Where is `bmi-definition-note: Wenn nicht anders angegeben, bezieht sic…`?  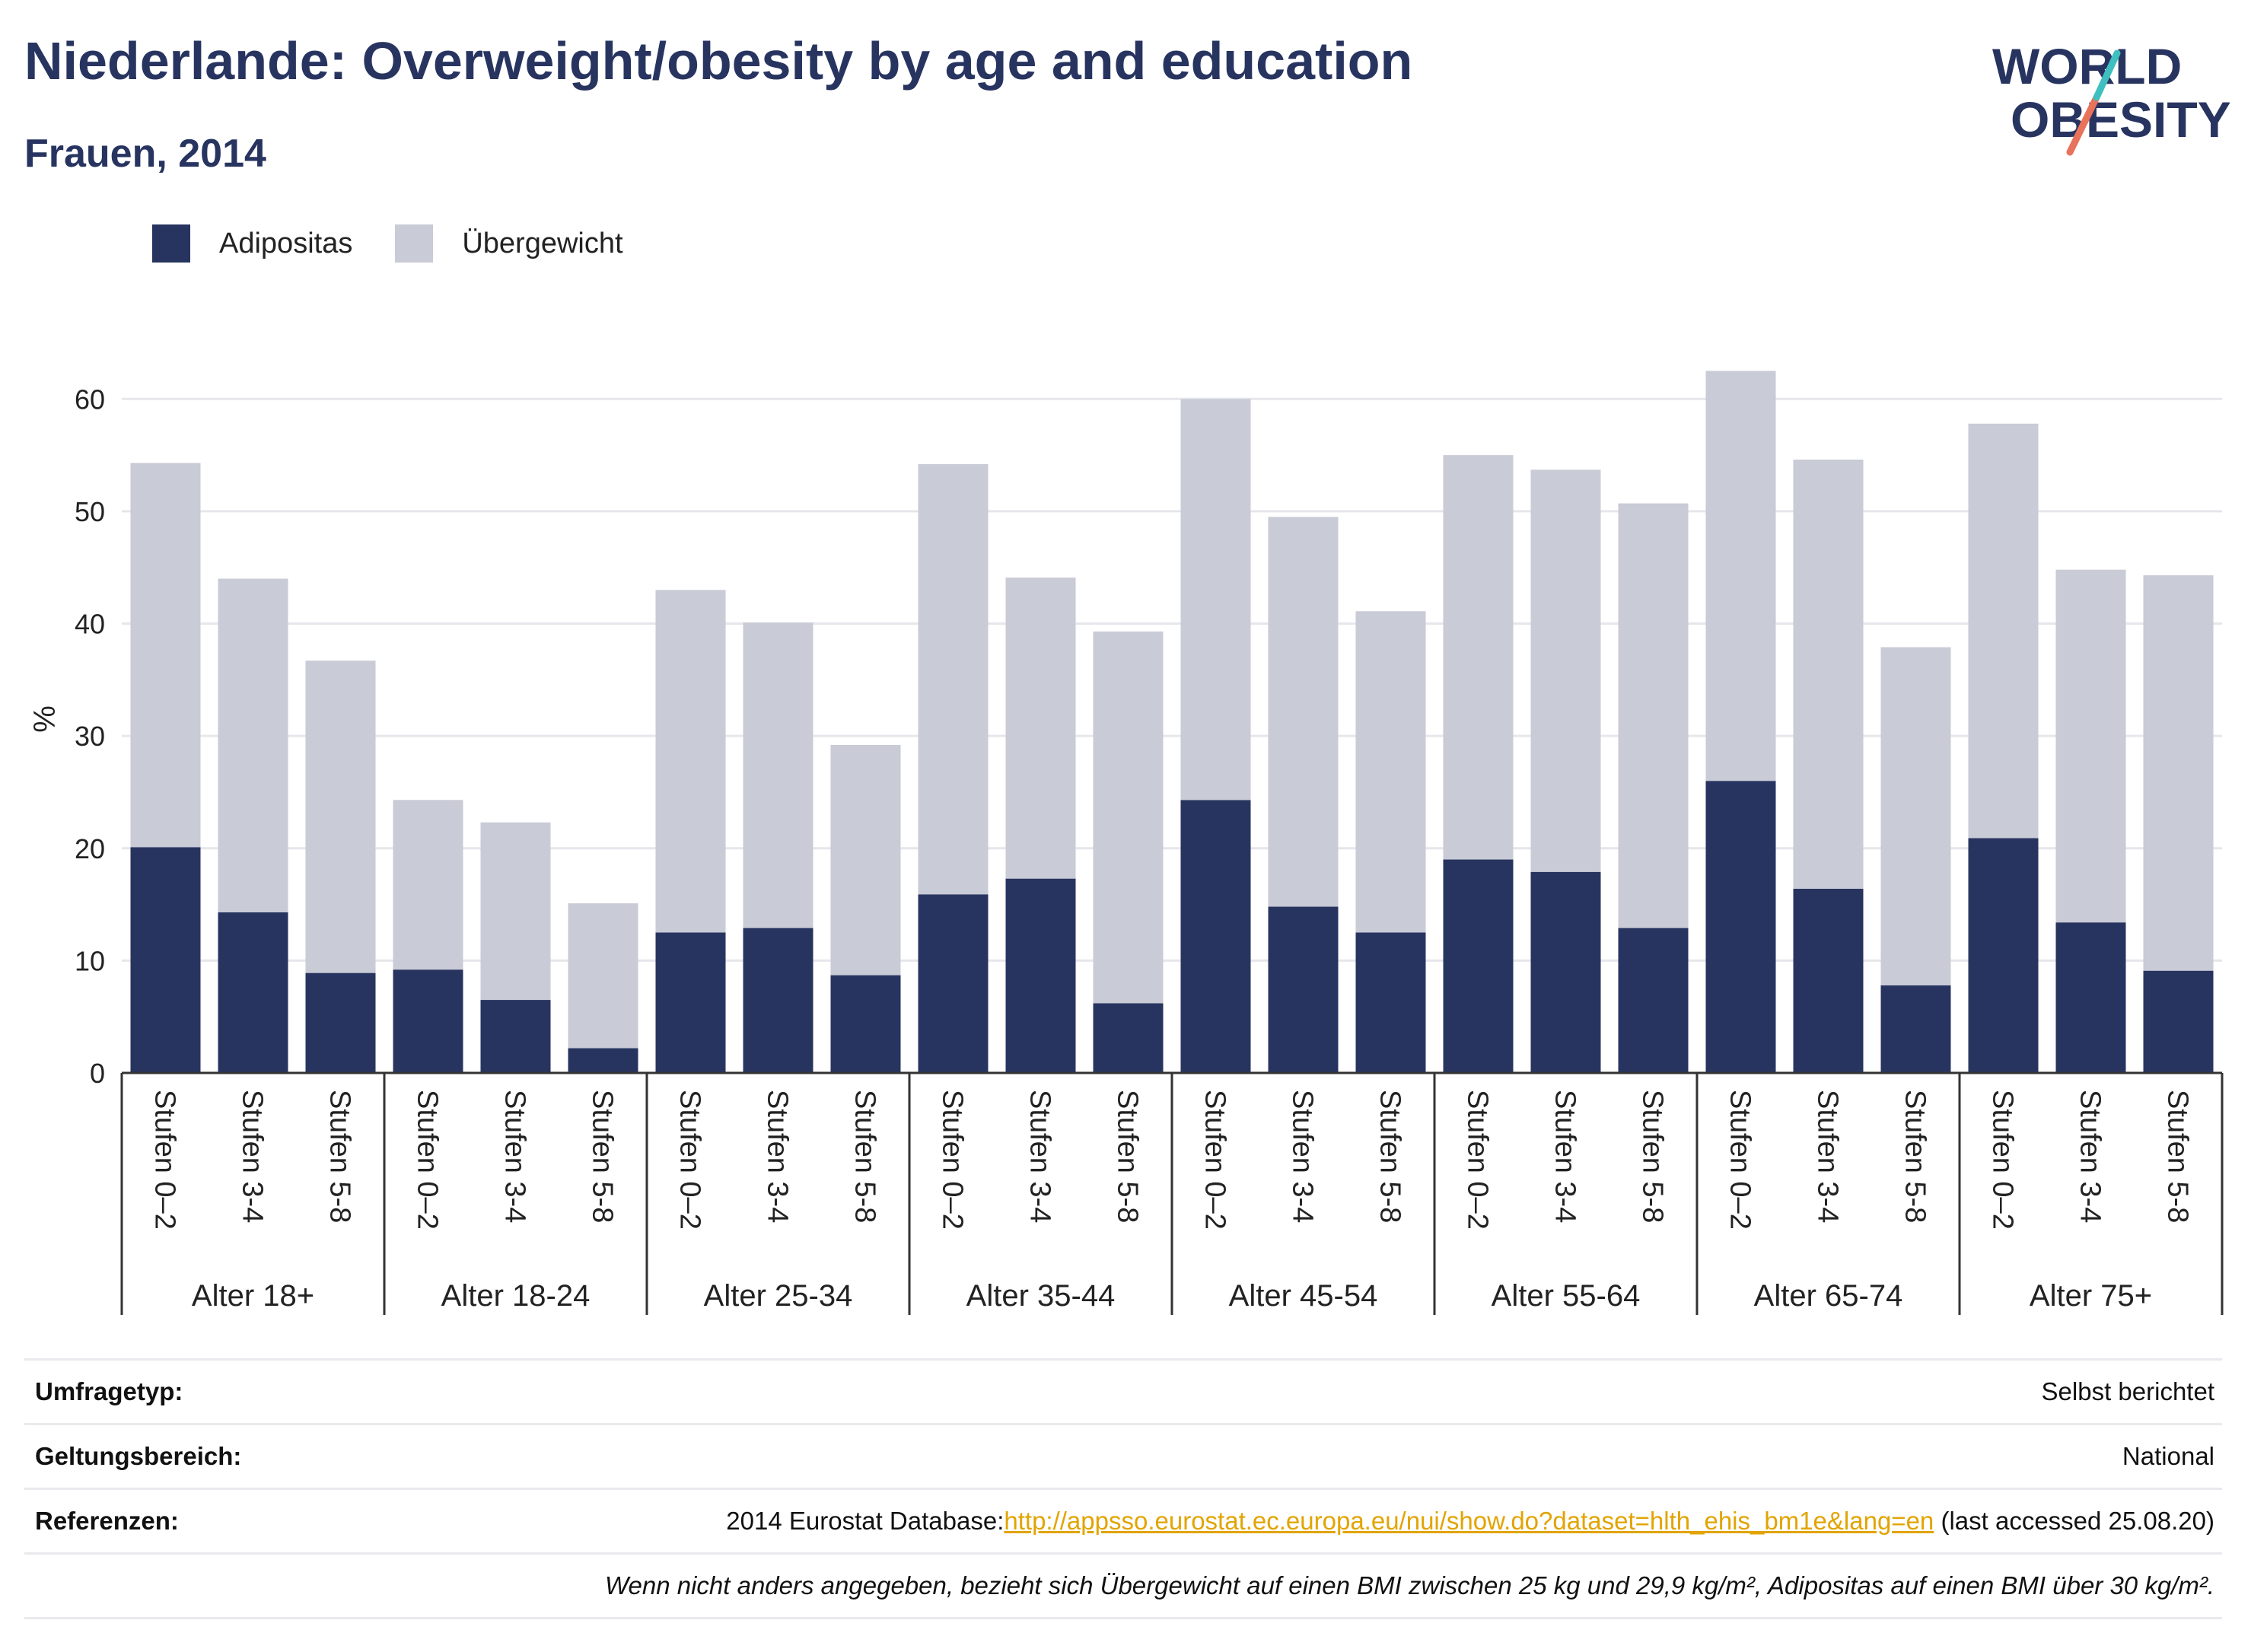
bmi-definition-note: Wenn nicht anders angegeben, bezieht sic… is located at coordinates (1409, 1585).